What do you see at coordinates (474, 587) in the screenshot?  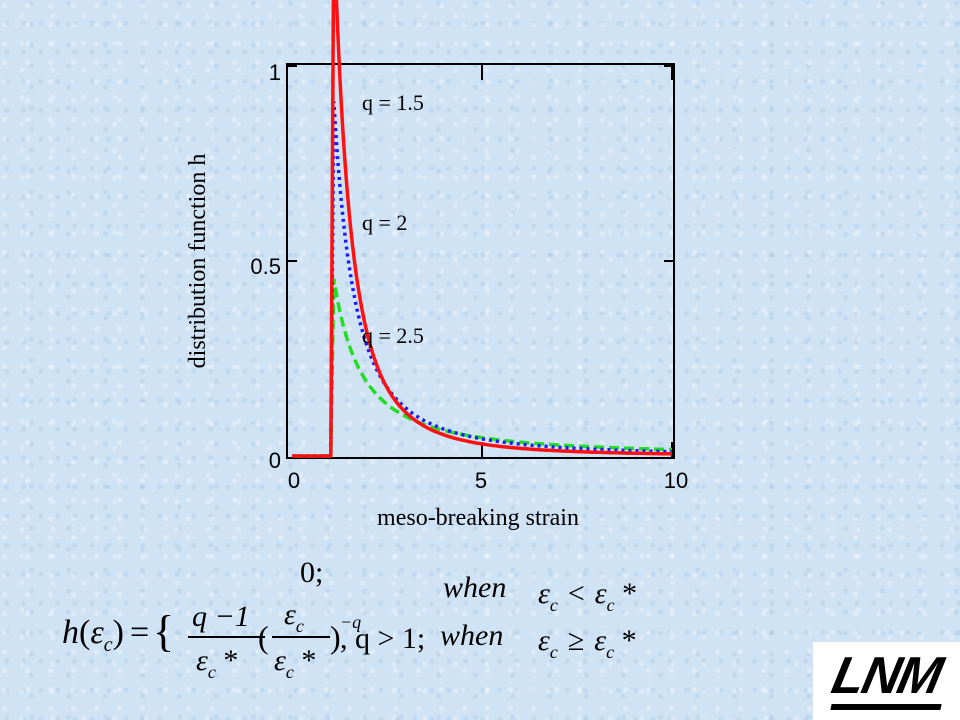 I see `when-1: when` at bounding box center [474, 587].